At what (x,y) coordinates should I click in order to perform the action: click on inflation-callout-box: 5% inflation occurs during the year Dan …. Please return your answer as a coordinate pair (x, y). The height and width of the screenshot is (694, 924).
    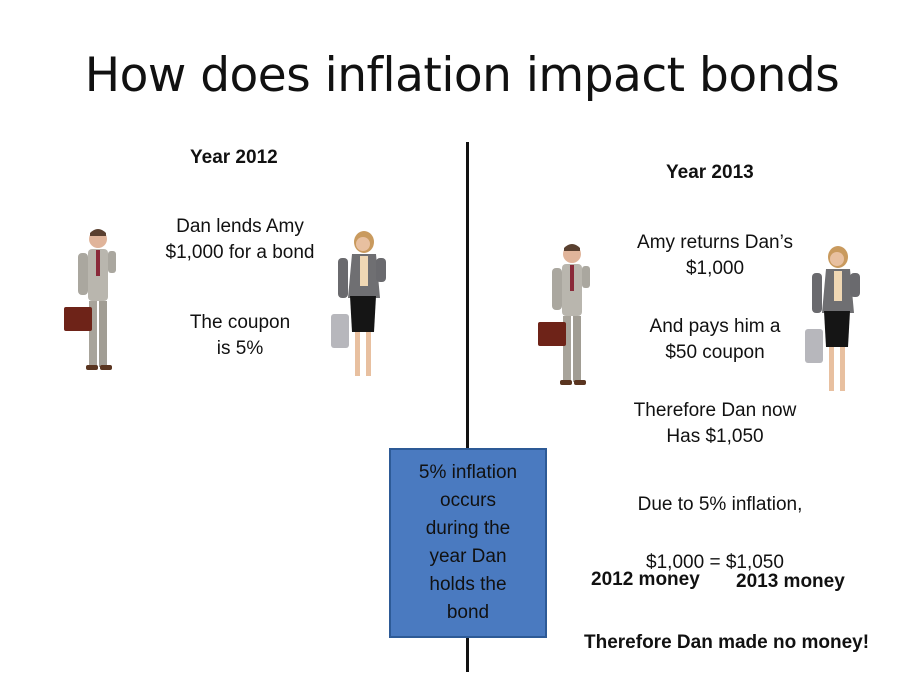
    Looking at the image, I should click on (468, 543).